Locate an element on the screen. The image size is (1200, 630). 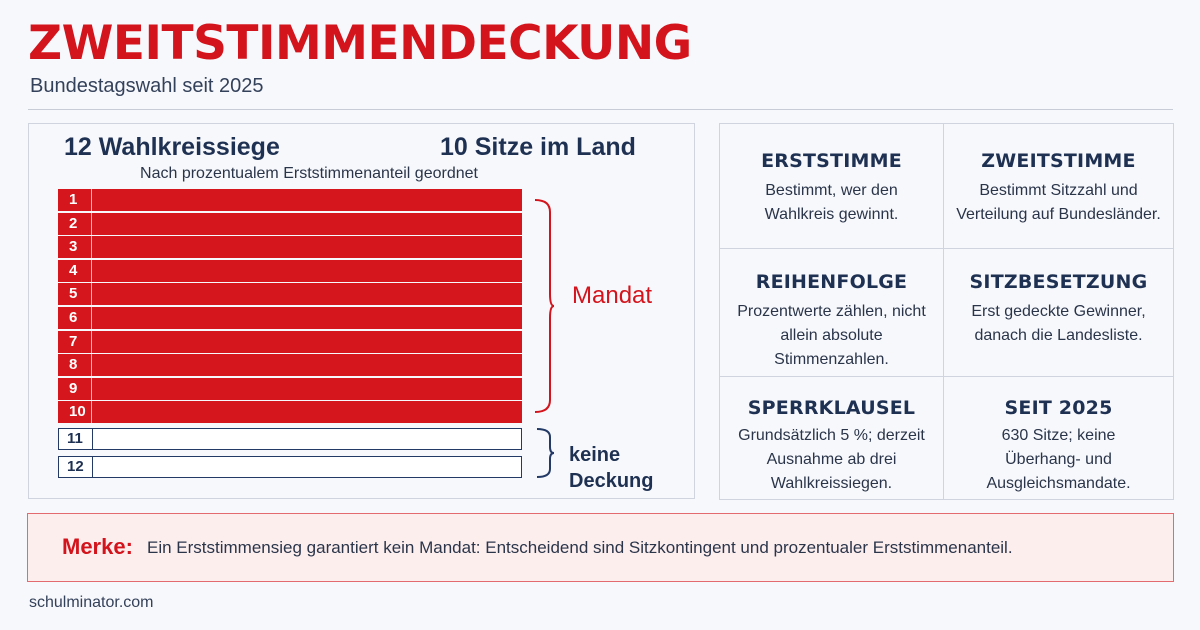
constituency-bar-covered: 1 is located at coordinates (290, 200).